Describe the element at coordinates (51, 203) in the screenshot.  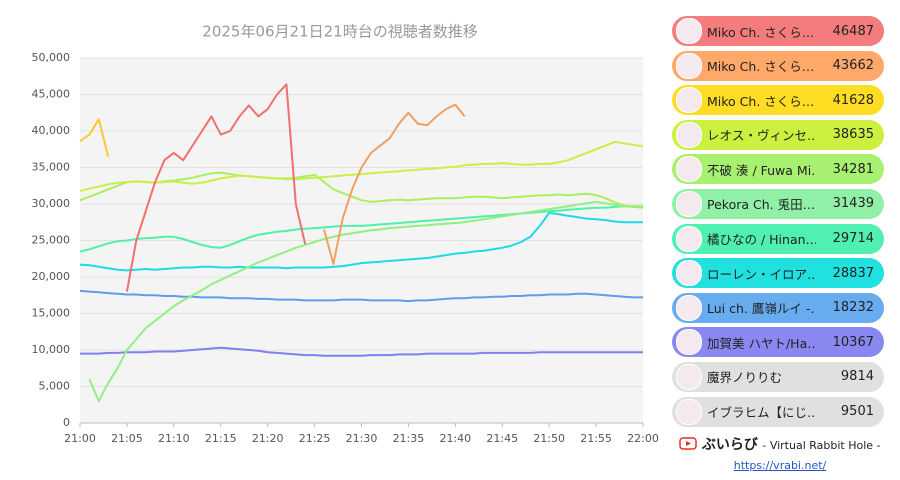
I see `y-tick-label: 30,000` at that location.